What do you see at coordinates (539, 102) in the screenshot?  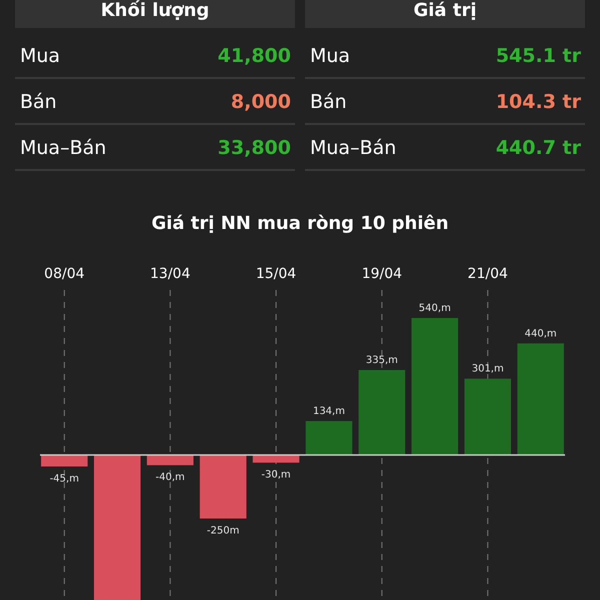 I see `data-label: 104.3 tr` at bounding box center [539, 102].